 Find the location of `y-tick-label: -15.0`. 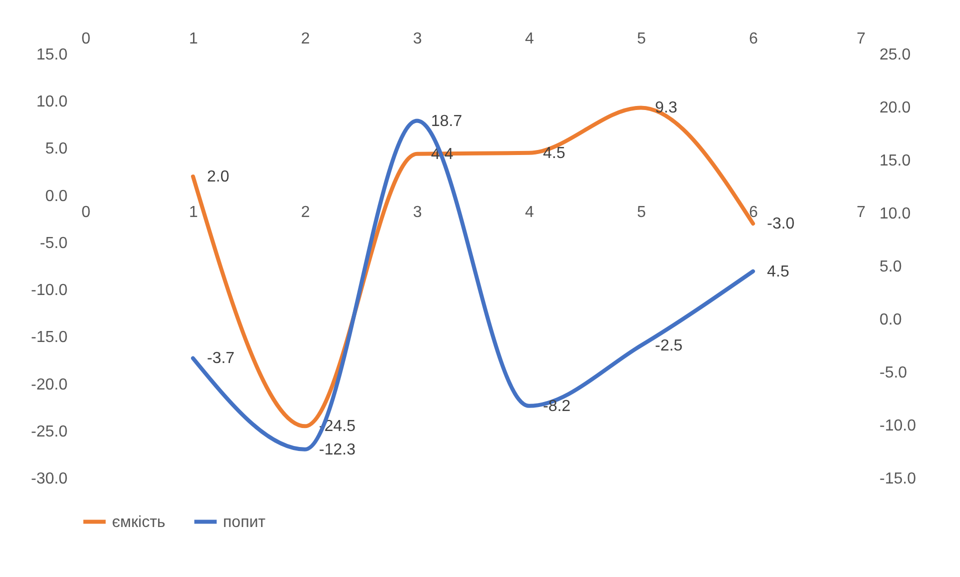

y-tick-label: -15.0 is located at coordinates (49, 337).